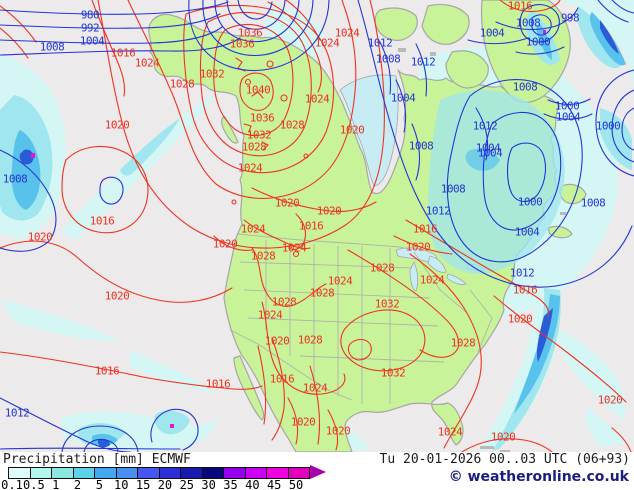 Image resolution: width=634 pixels, height=490 pixels. What do you see at coordinates (560, 232) in the screenshot?
I see `island-nova-scotia` at bounding box center [560, 232].